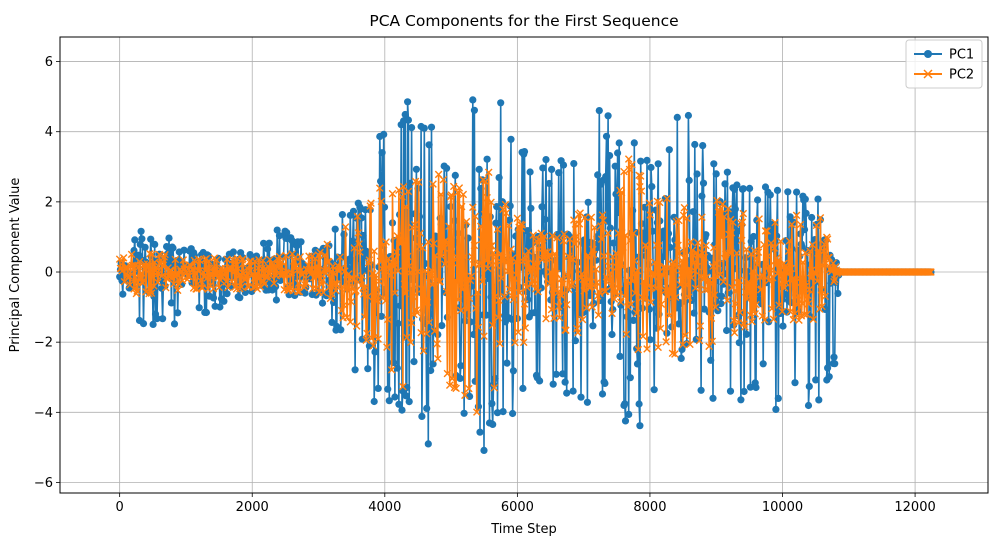 The image size is (999, 547). What do you see at coordinates (120, 507) in the screenshot?
I see `x-tick-label: 0` at bounding box center [120, 507].